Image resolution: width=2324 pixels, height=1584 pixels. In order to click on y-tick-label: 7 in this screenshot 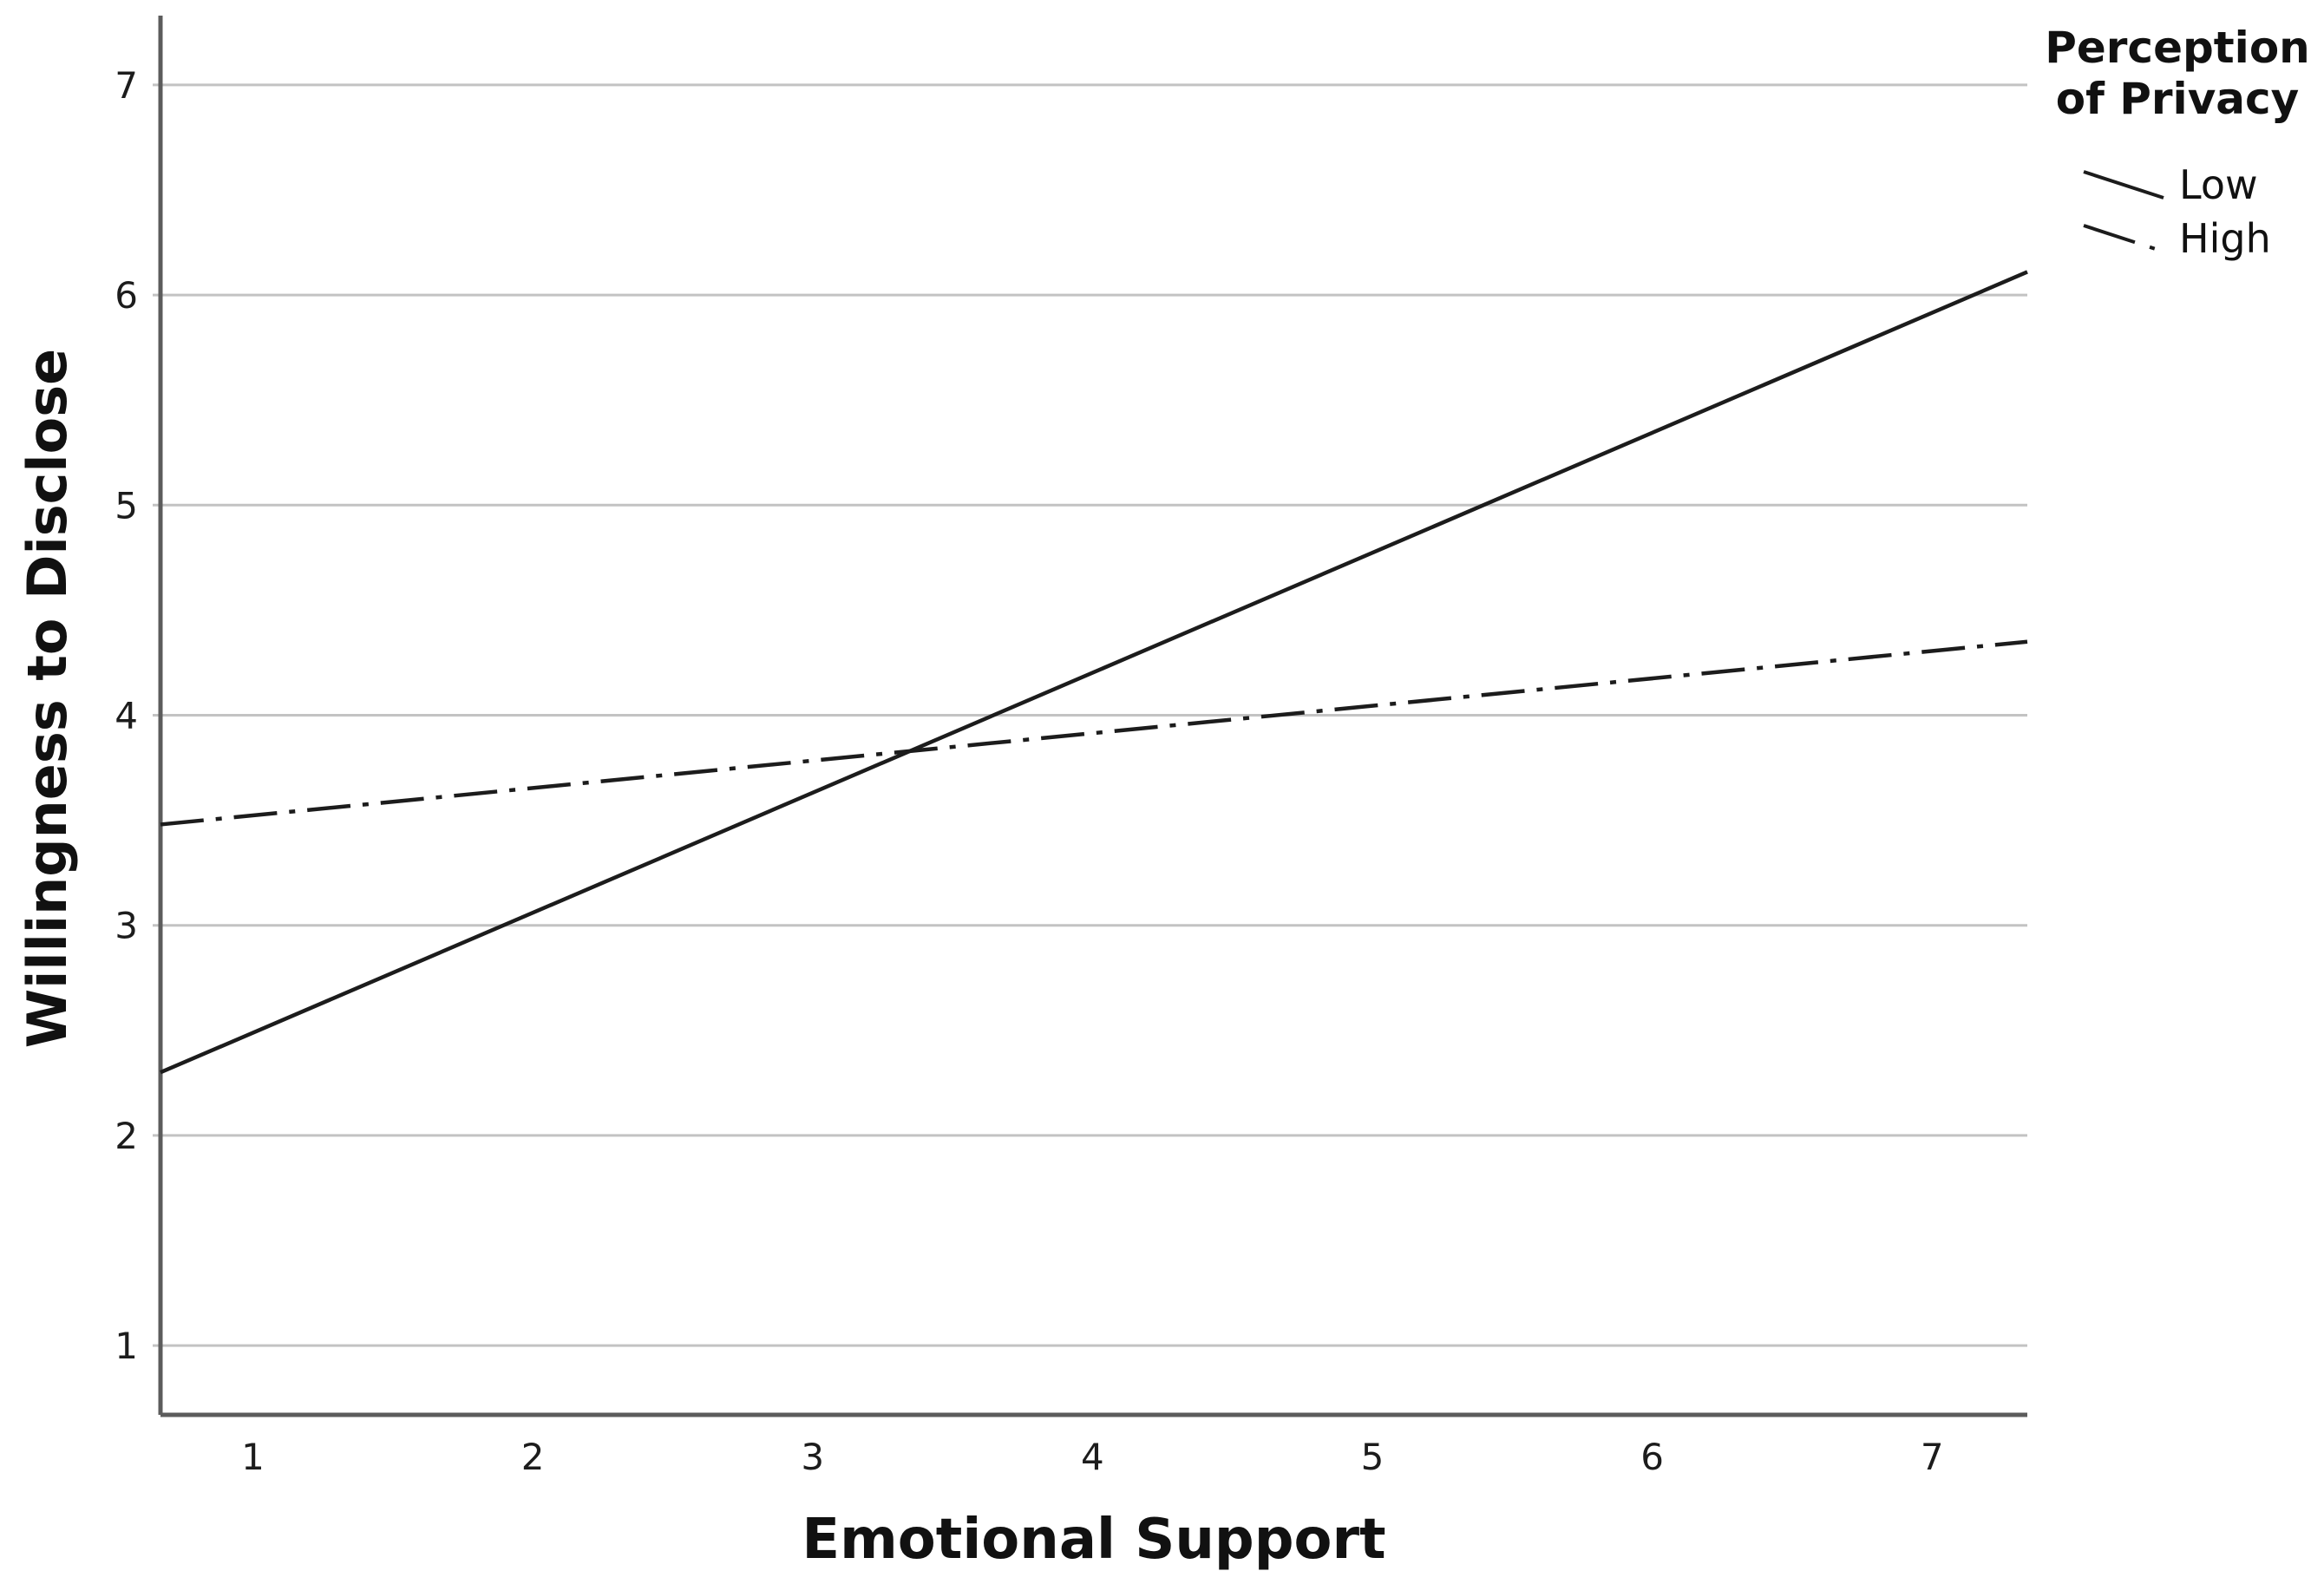, I will do `click(127, 85)`.